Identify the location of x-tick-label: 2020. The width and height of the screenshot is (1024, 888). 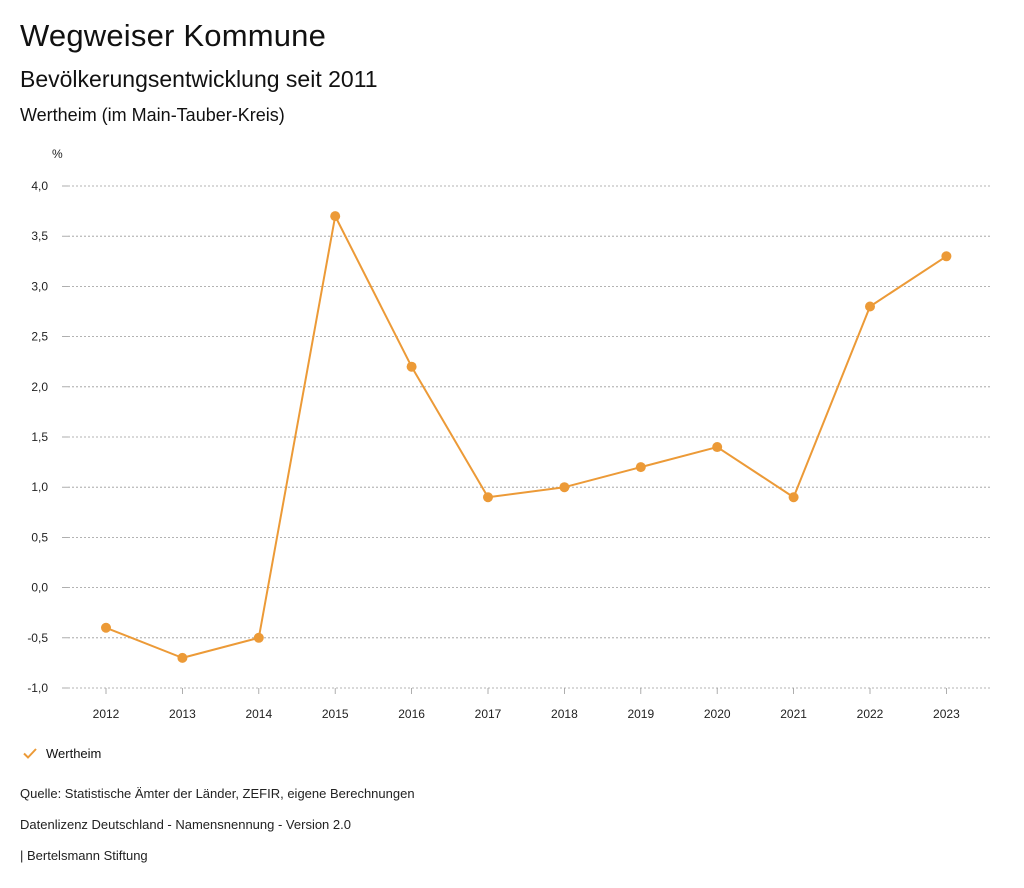
(717, 714).